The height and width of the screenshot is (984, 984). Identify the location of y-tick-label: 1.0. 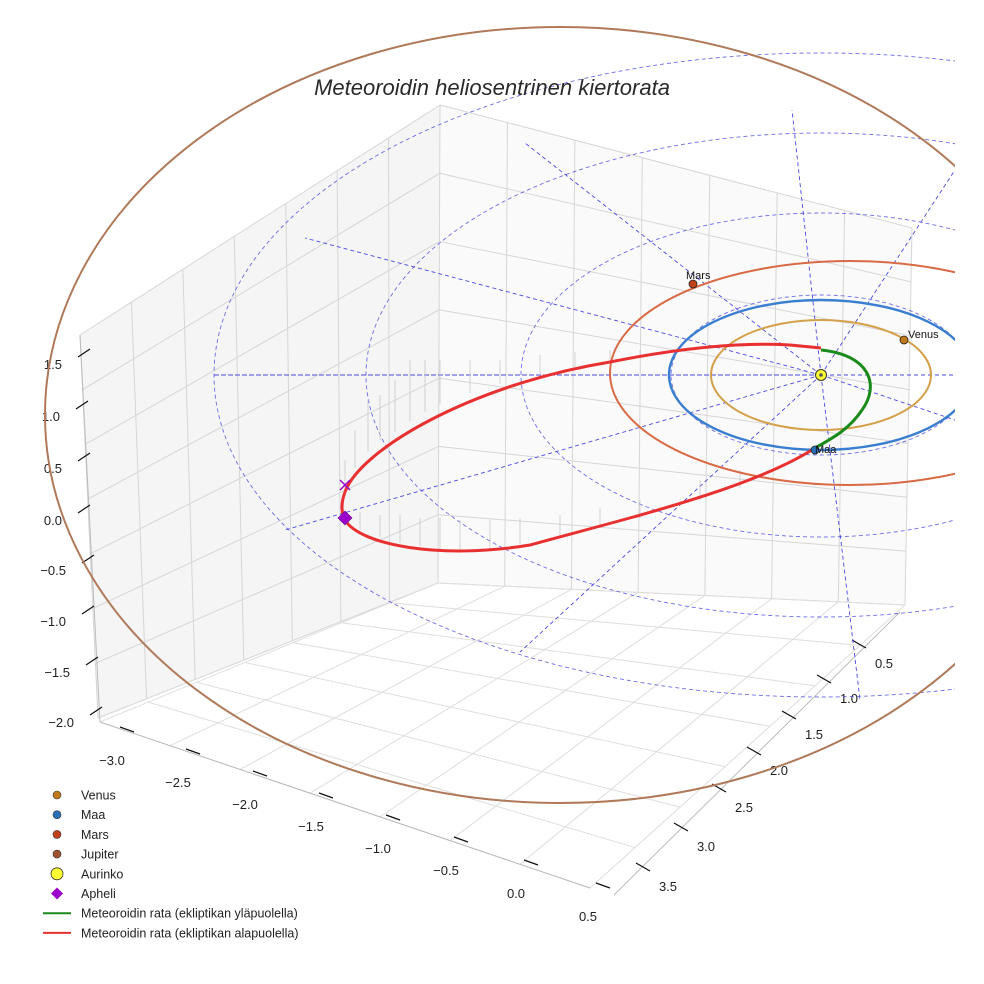
(849, 698).